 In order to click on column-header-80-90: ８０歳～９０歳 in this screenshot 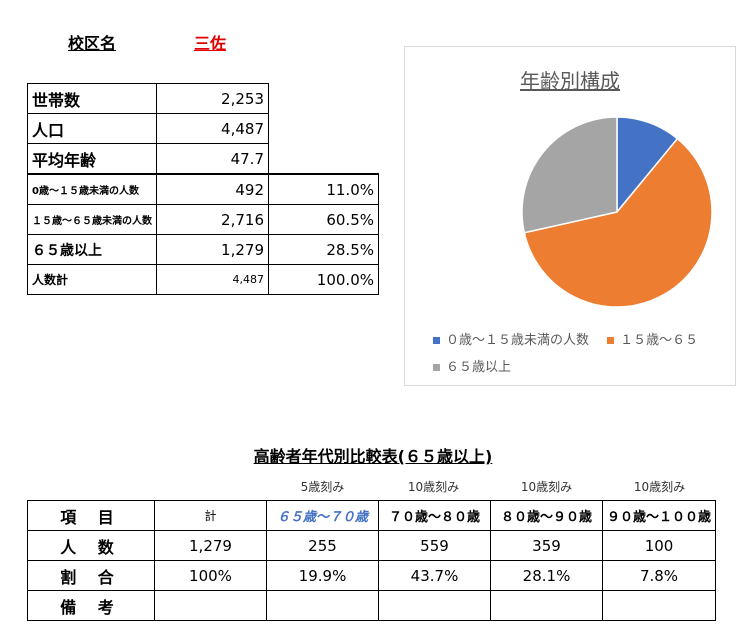, I will do `click(546, 515)`.